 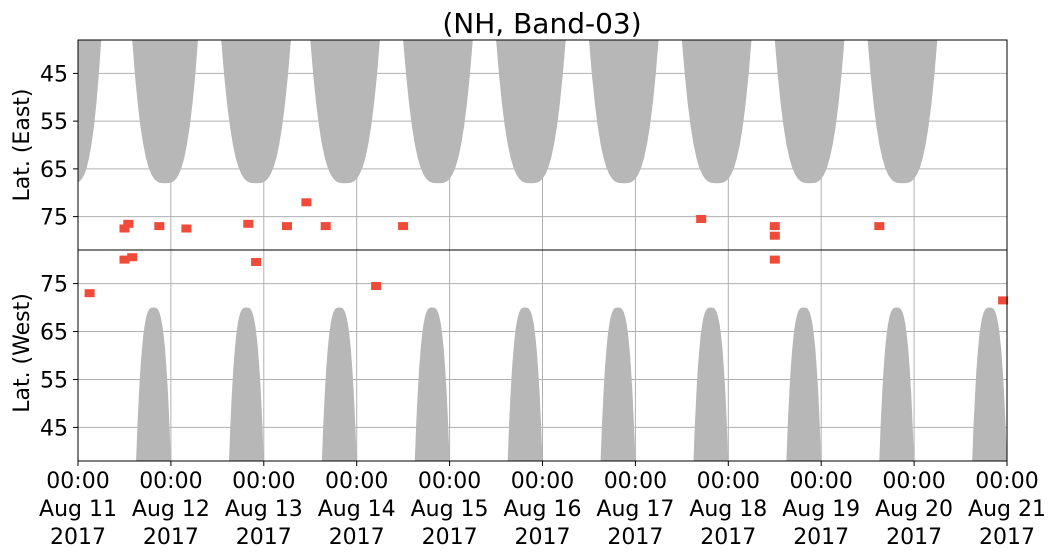 I want to click on y-axis-label-east: Lat. (East), so click(x=22, y=145).